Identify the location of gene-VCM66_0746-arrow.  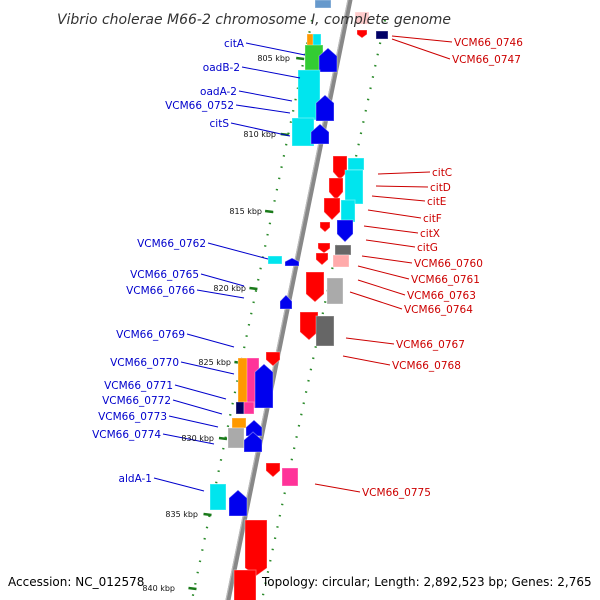
(362, 34).